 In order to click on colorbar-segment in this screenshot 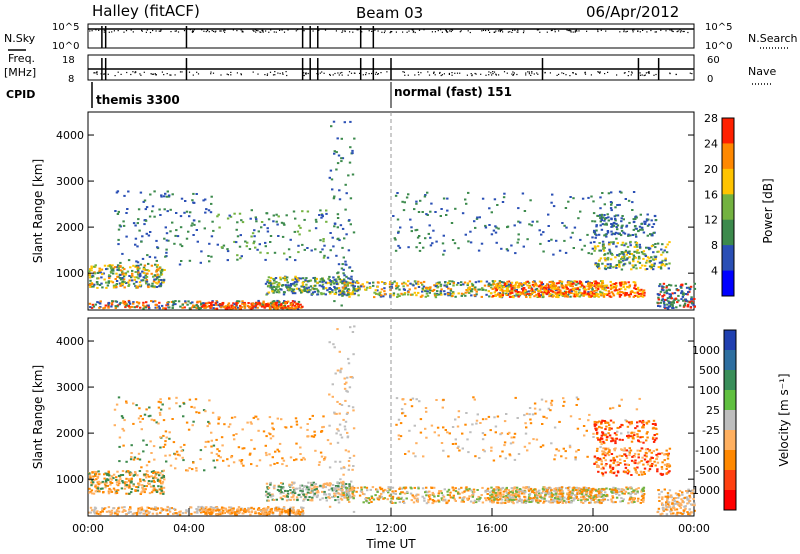, I will do `click(728, 181)`.